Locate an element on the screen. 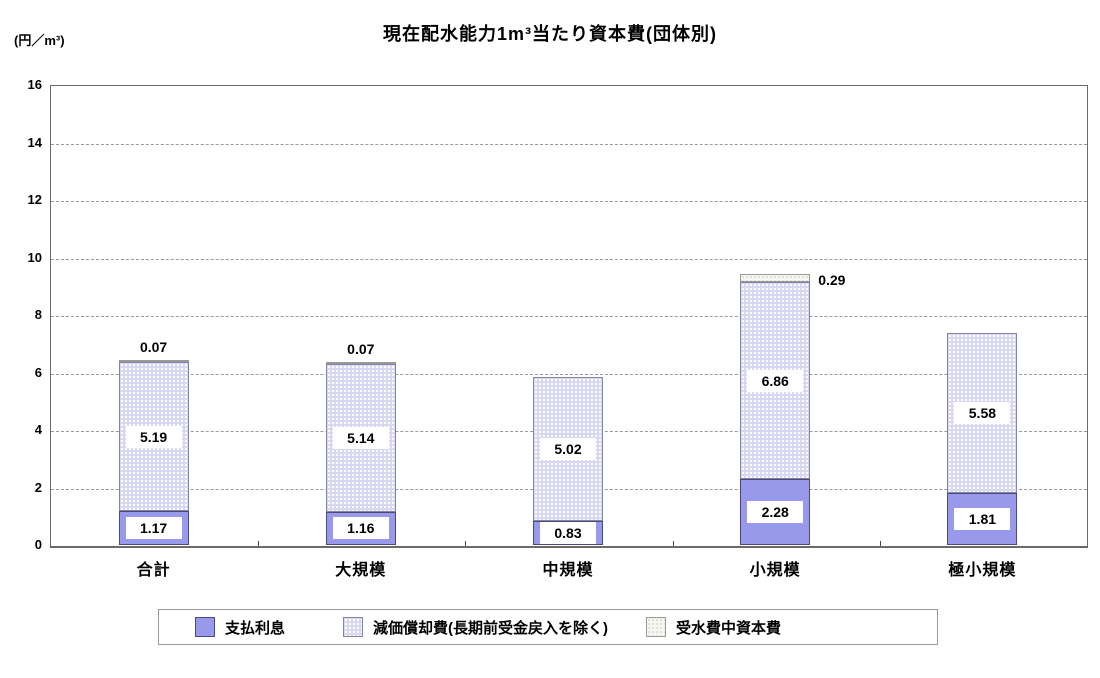  y-axis-tick-label: 10 is located at coordinates (34, 257).